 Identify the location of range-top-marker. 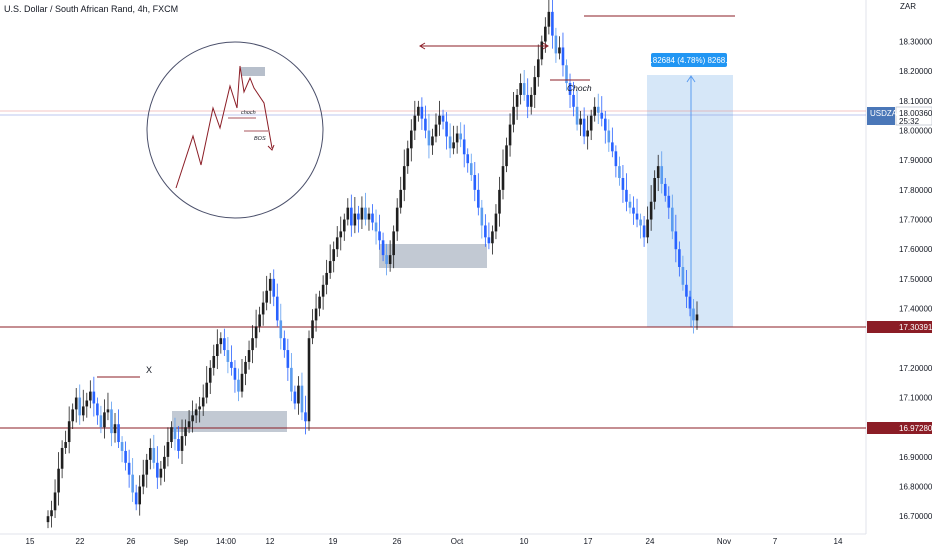
(484, 46).